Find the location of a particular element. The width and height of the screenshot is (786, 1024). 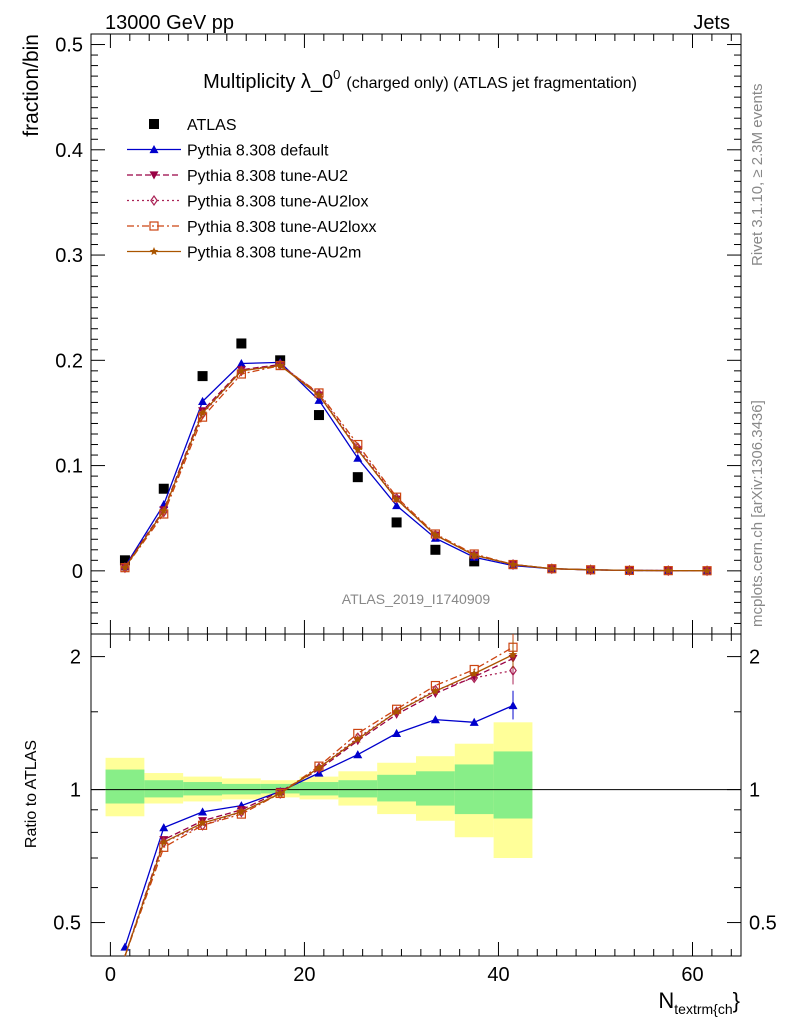

x-tick-label: 60 is located at coordinates (692, 975).